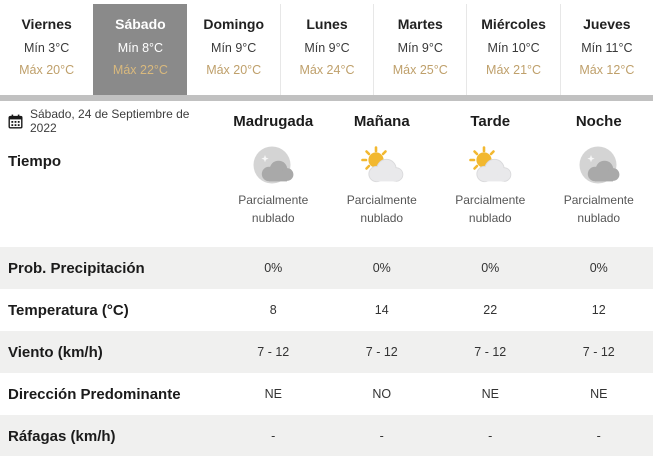  Describe the element at coordinates (273, 310) in the screenshot. I see `cell-value: 8` at that location.